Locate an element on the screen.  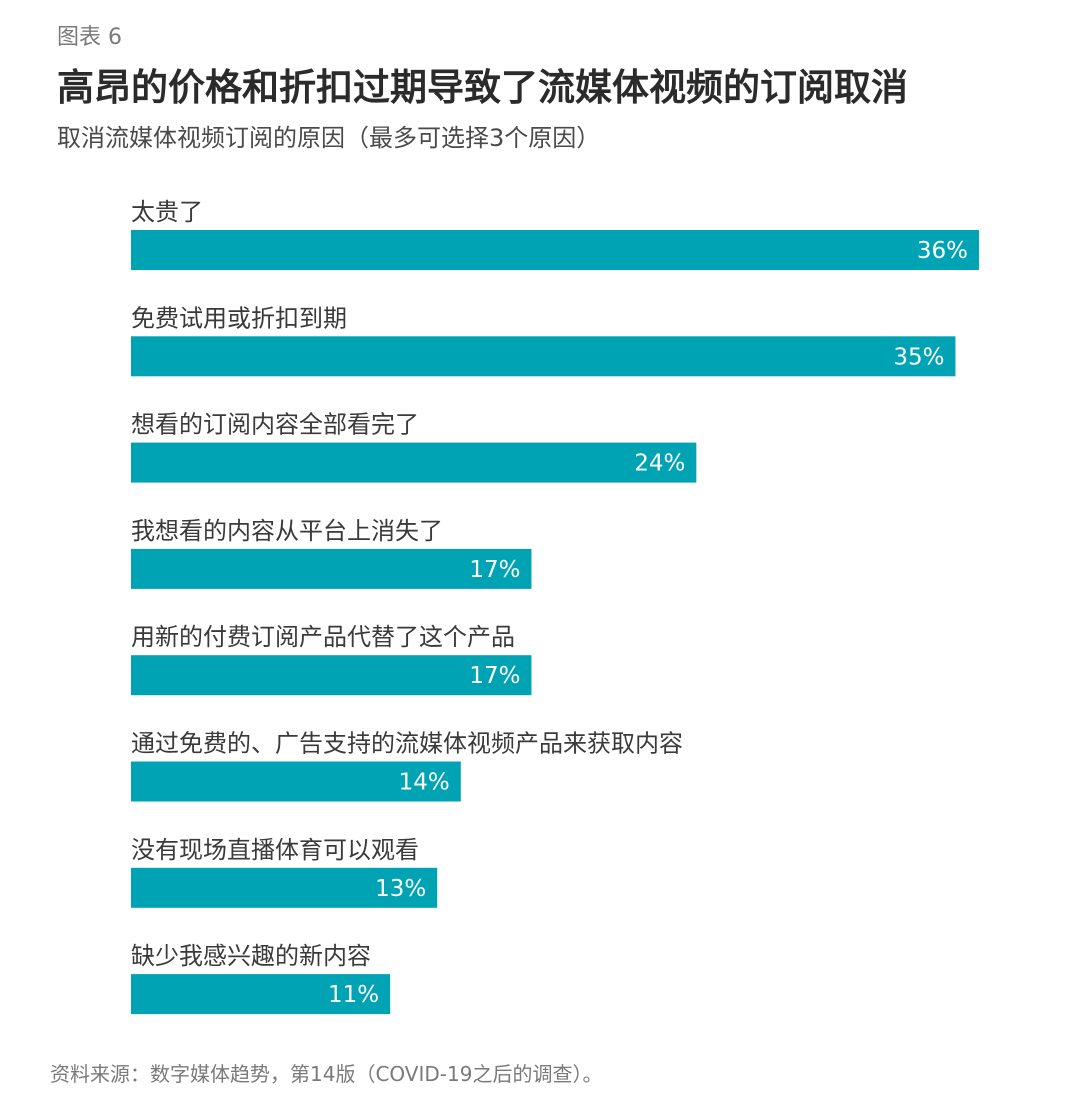
value-label: 14% is located at coordinates (424, 783).